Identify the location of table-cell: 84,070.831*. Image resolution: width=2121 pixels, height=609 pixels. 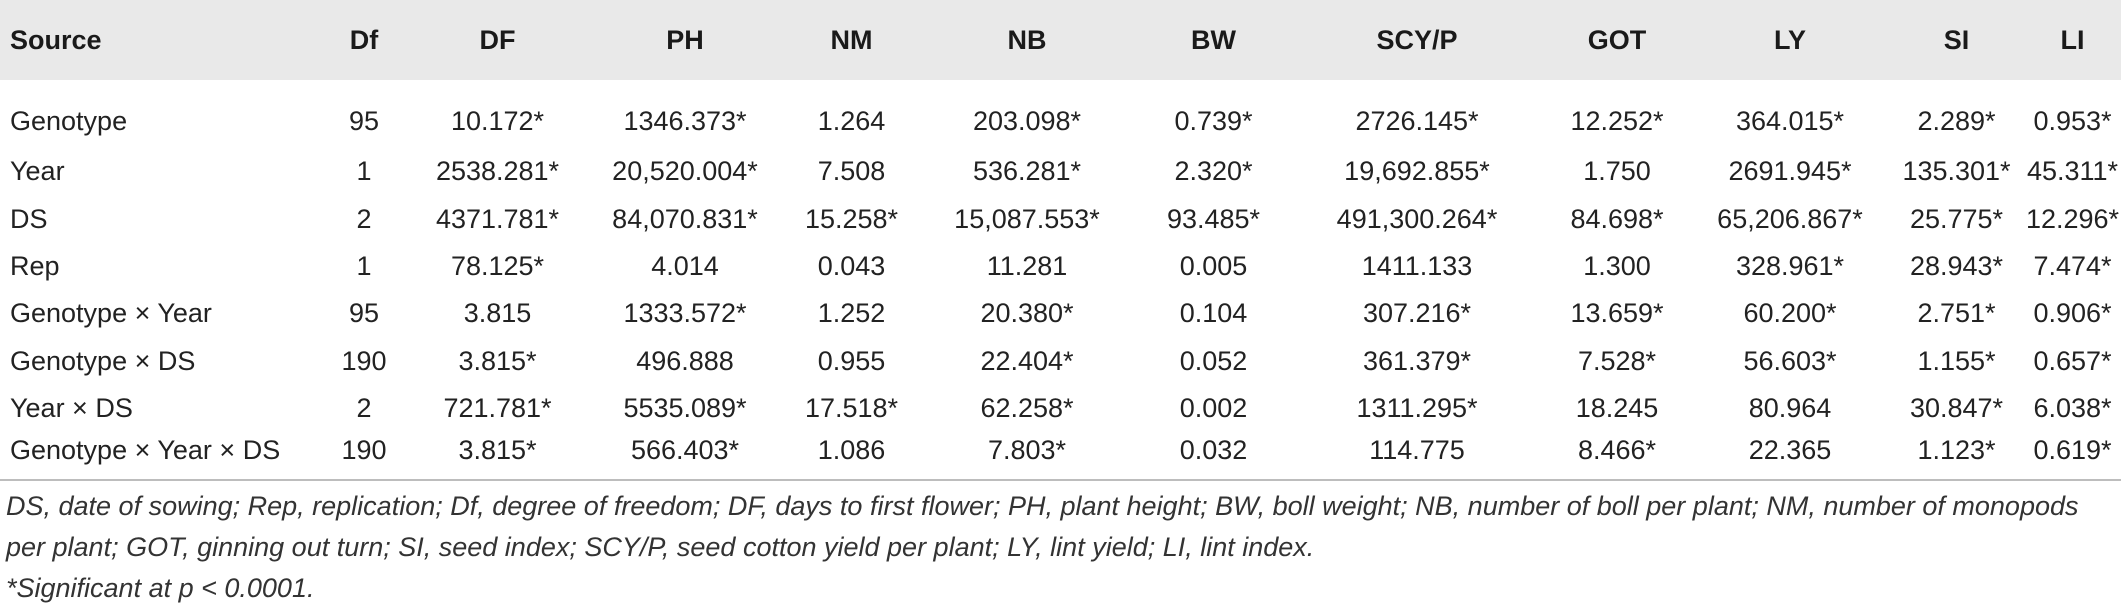
(685, 218).